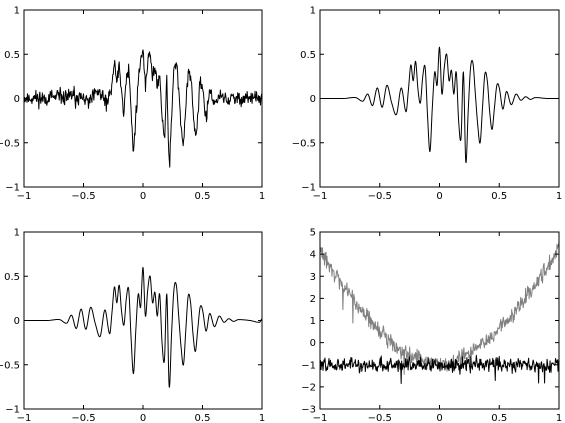 Image resolution: width=565 pixels, height=423 pixels. I want to click on y-tick-label: 2, so click(313, 299).